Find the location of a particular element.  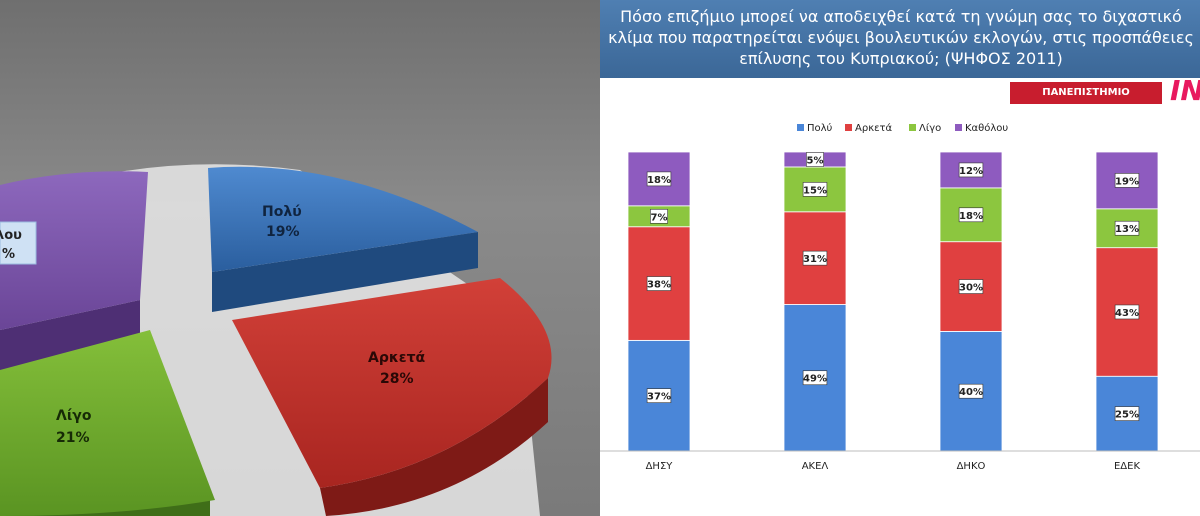

legend-label-1: Πολύ is located at coordinates (820, 128).